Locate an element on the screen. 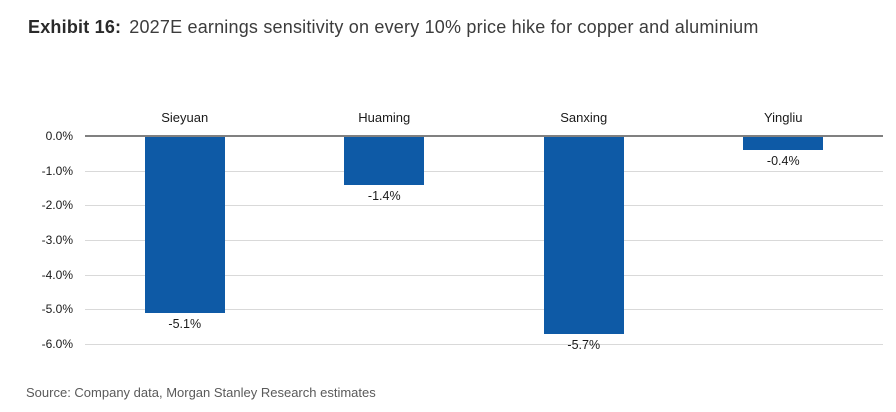 This screenshot has height=412, width=896. value-label: -5.7% is located at coordinates (584, 344).